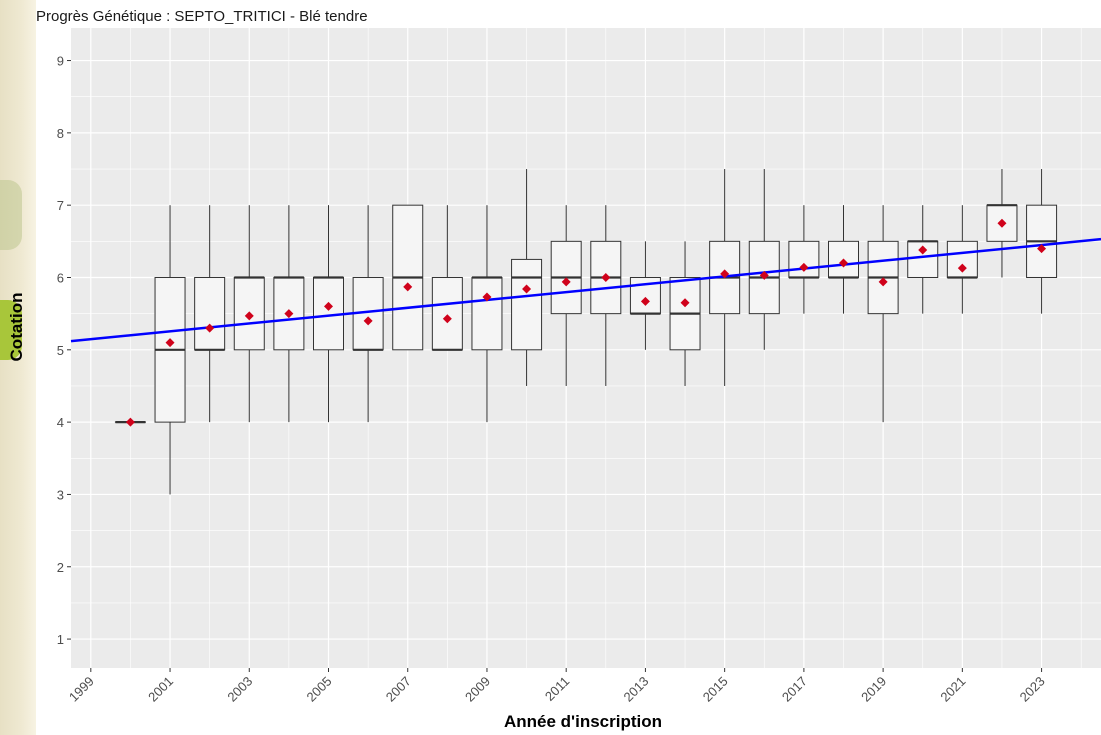 The width and height of the screenshot is (1101, 735). What do you see at coordinates (585, 290) in the screenshot?
I see `trend-line` at bounding box center [585, 290].